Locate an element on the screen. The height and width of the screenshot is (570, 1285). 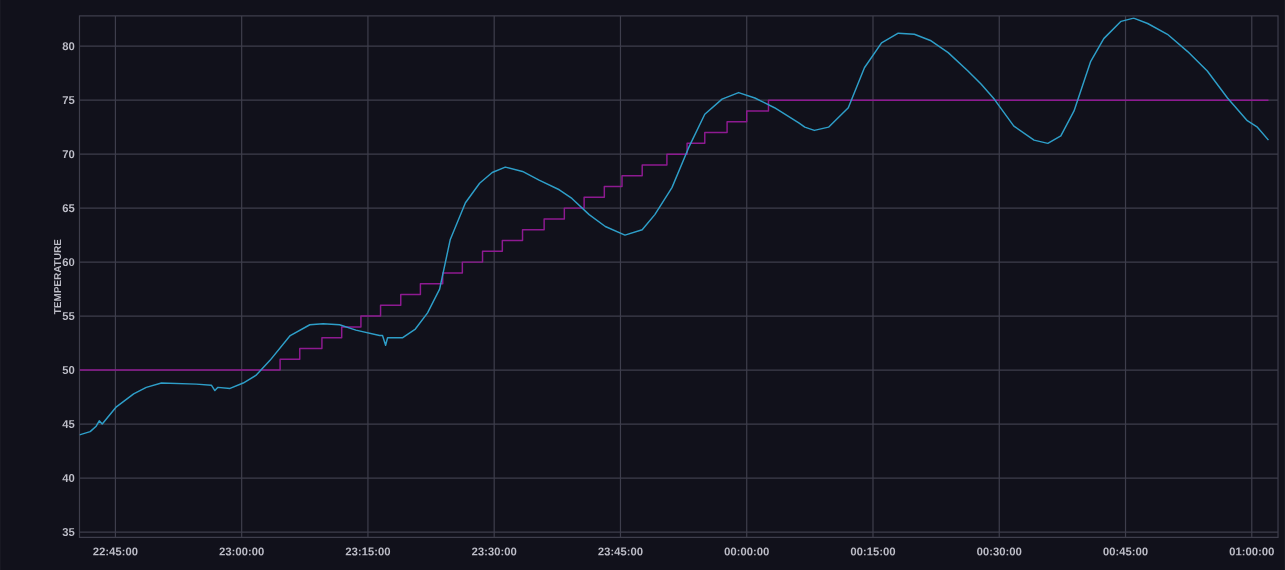
x-tick-label: 01:00:00 is located at coordinates (1251, 551).